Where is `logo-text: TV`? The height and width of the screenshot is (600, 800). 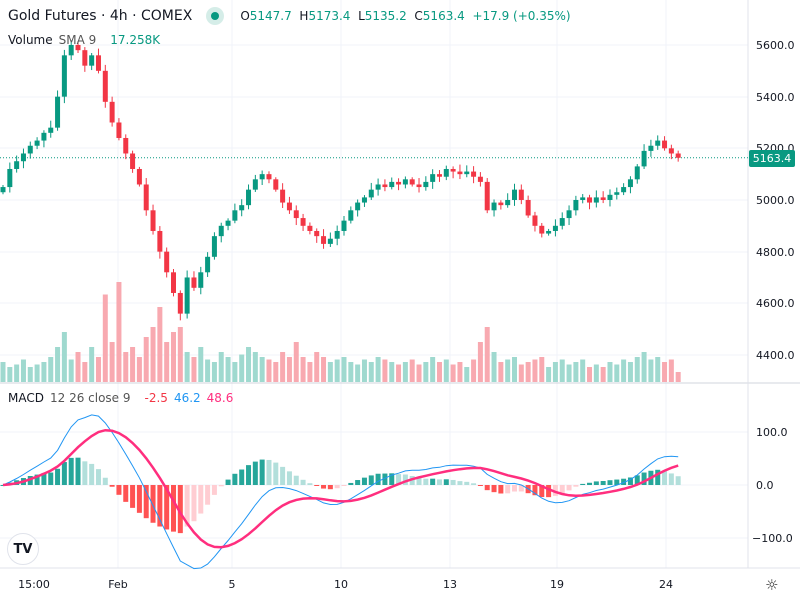 logo-text: TV is located at coordinates (23, 549).